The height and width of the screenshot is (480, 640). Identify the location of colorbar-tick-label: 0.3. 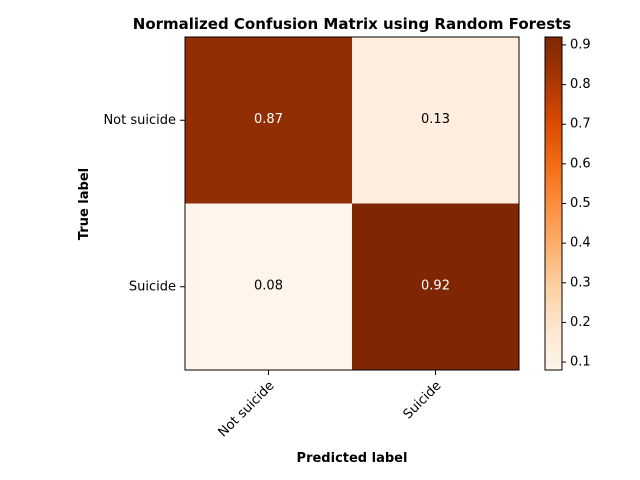
(580, 282).